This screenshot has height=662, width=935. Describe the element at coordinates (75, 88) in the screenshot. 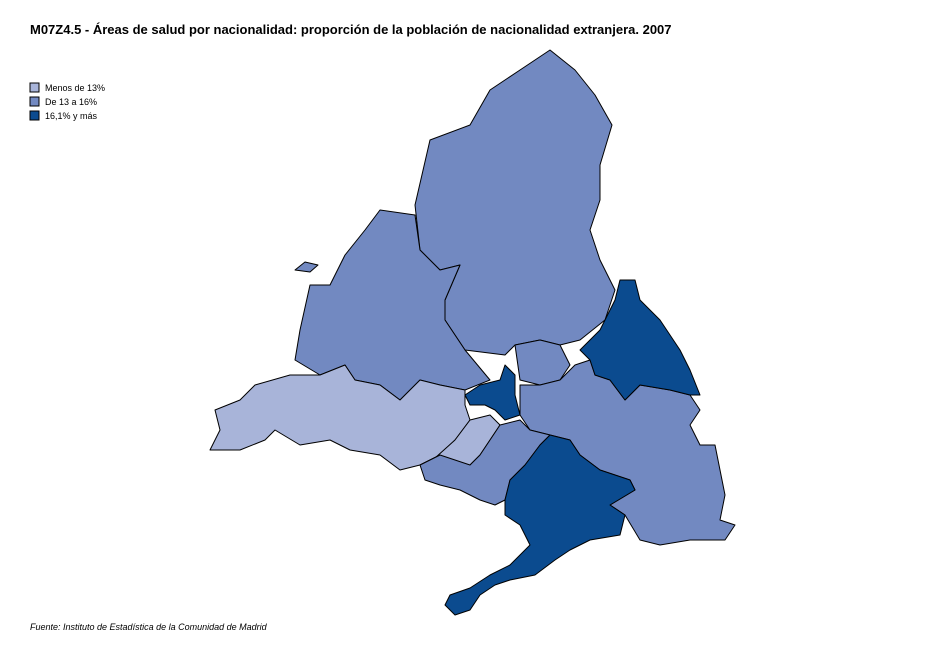

I see `legend-label: Menos de 13%` at that location.